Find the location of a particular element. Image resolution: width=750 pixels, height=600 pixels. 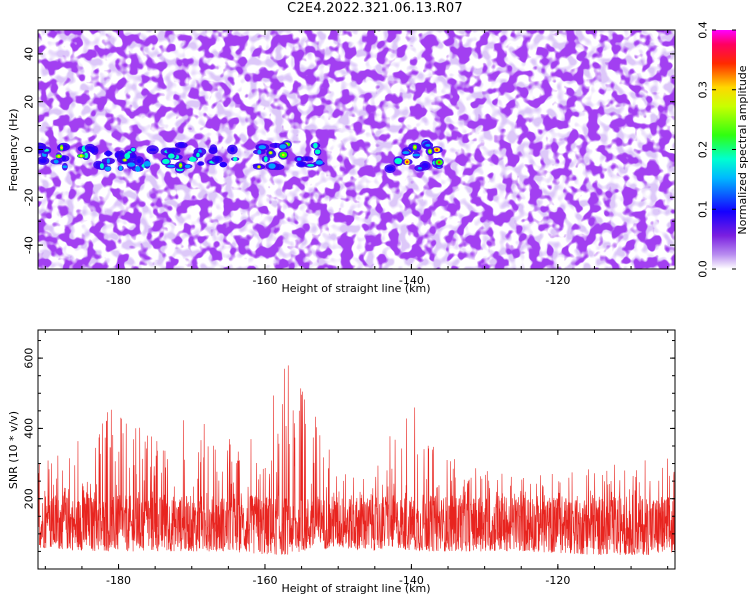

snr-ylabel: SNR (10 * v/v) is located at coordinates (13, 450).